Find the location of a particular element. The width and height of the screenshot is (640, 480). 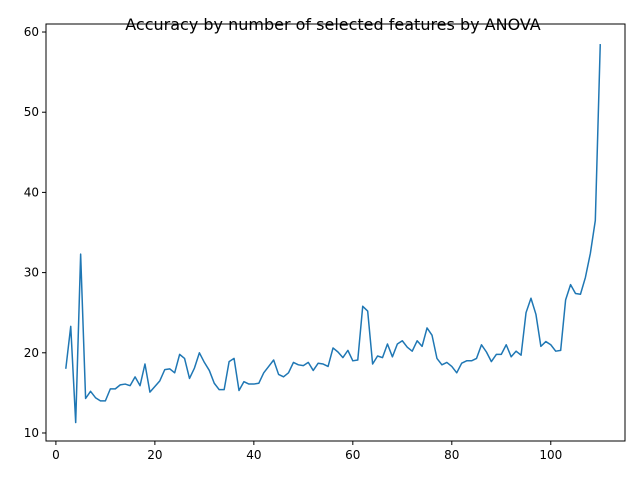

x-tick-label: 100 is located at coordinates (550, 455).